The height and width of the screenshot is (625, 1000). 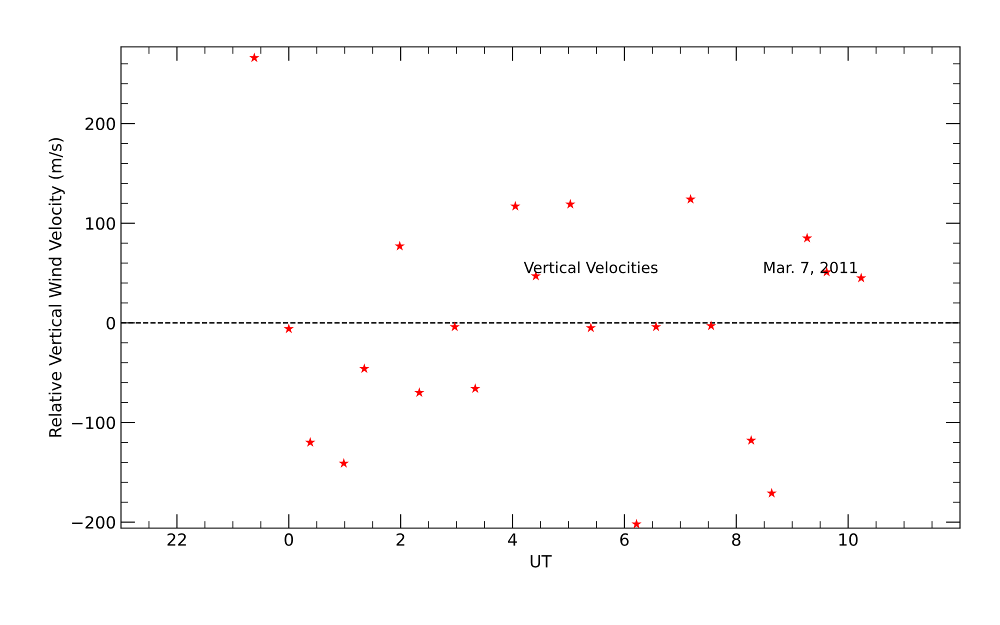 I want to click on y-tick-label: −100, so click(x=94, y=423).